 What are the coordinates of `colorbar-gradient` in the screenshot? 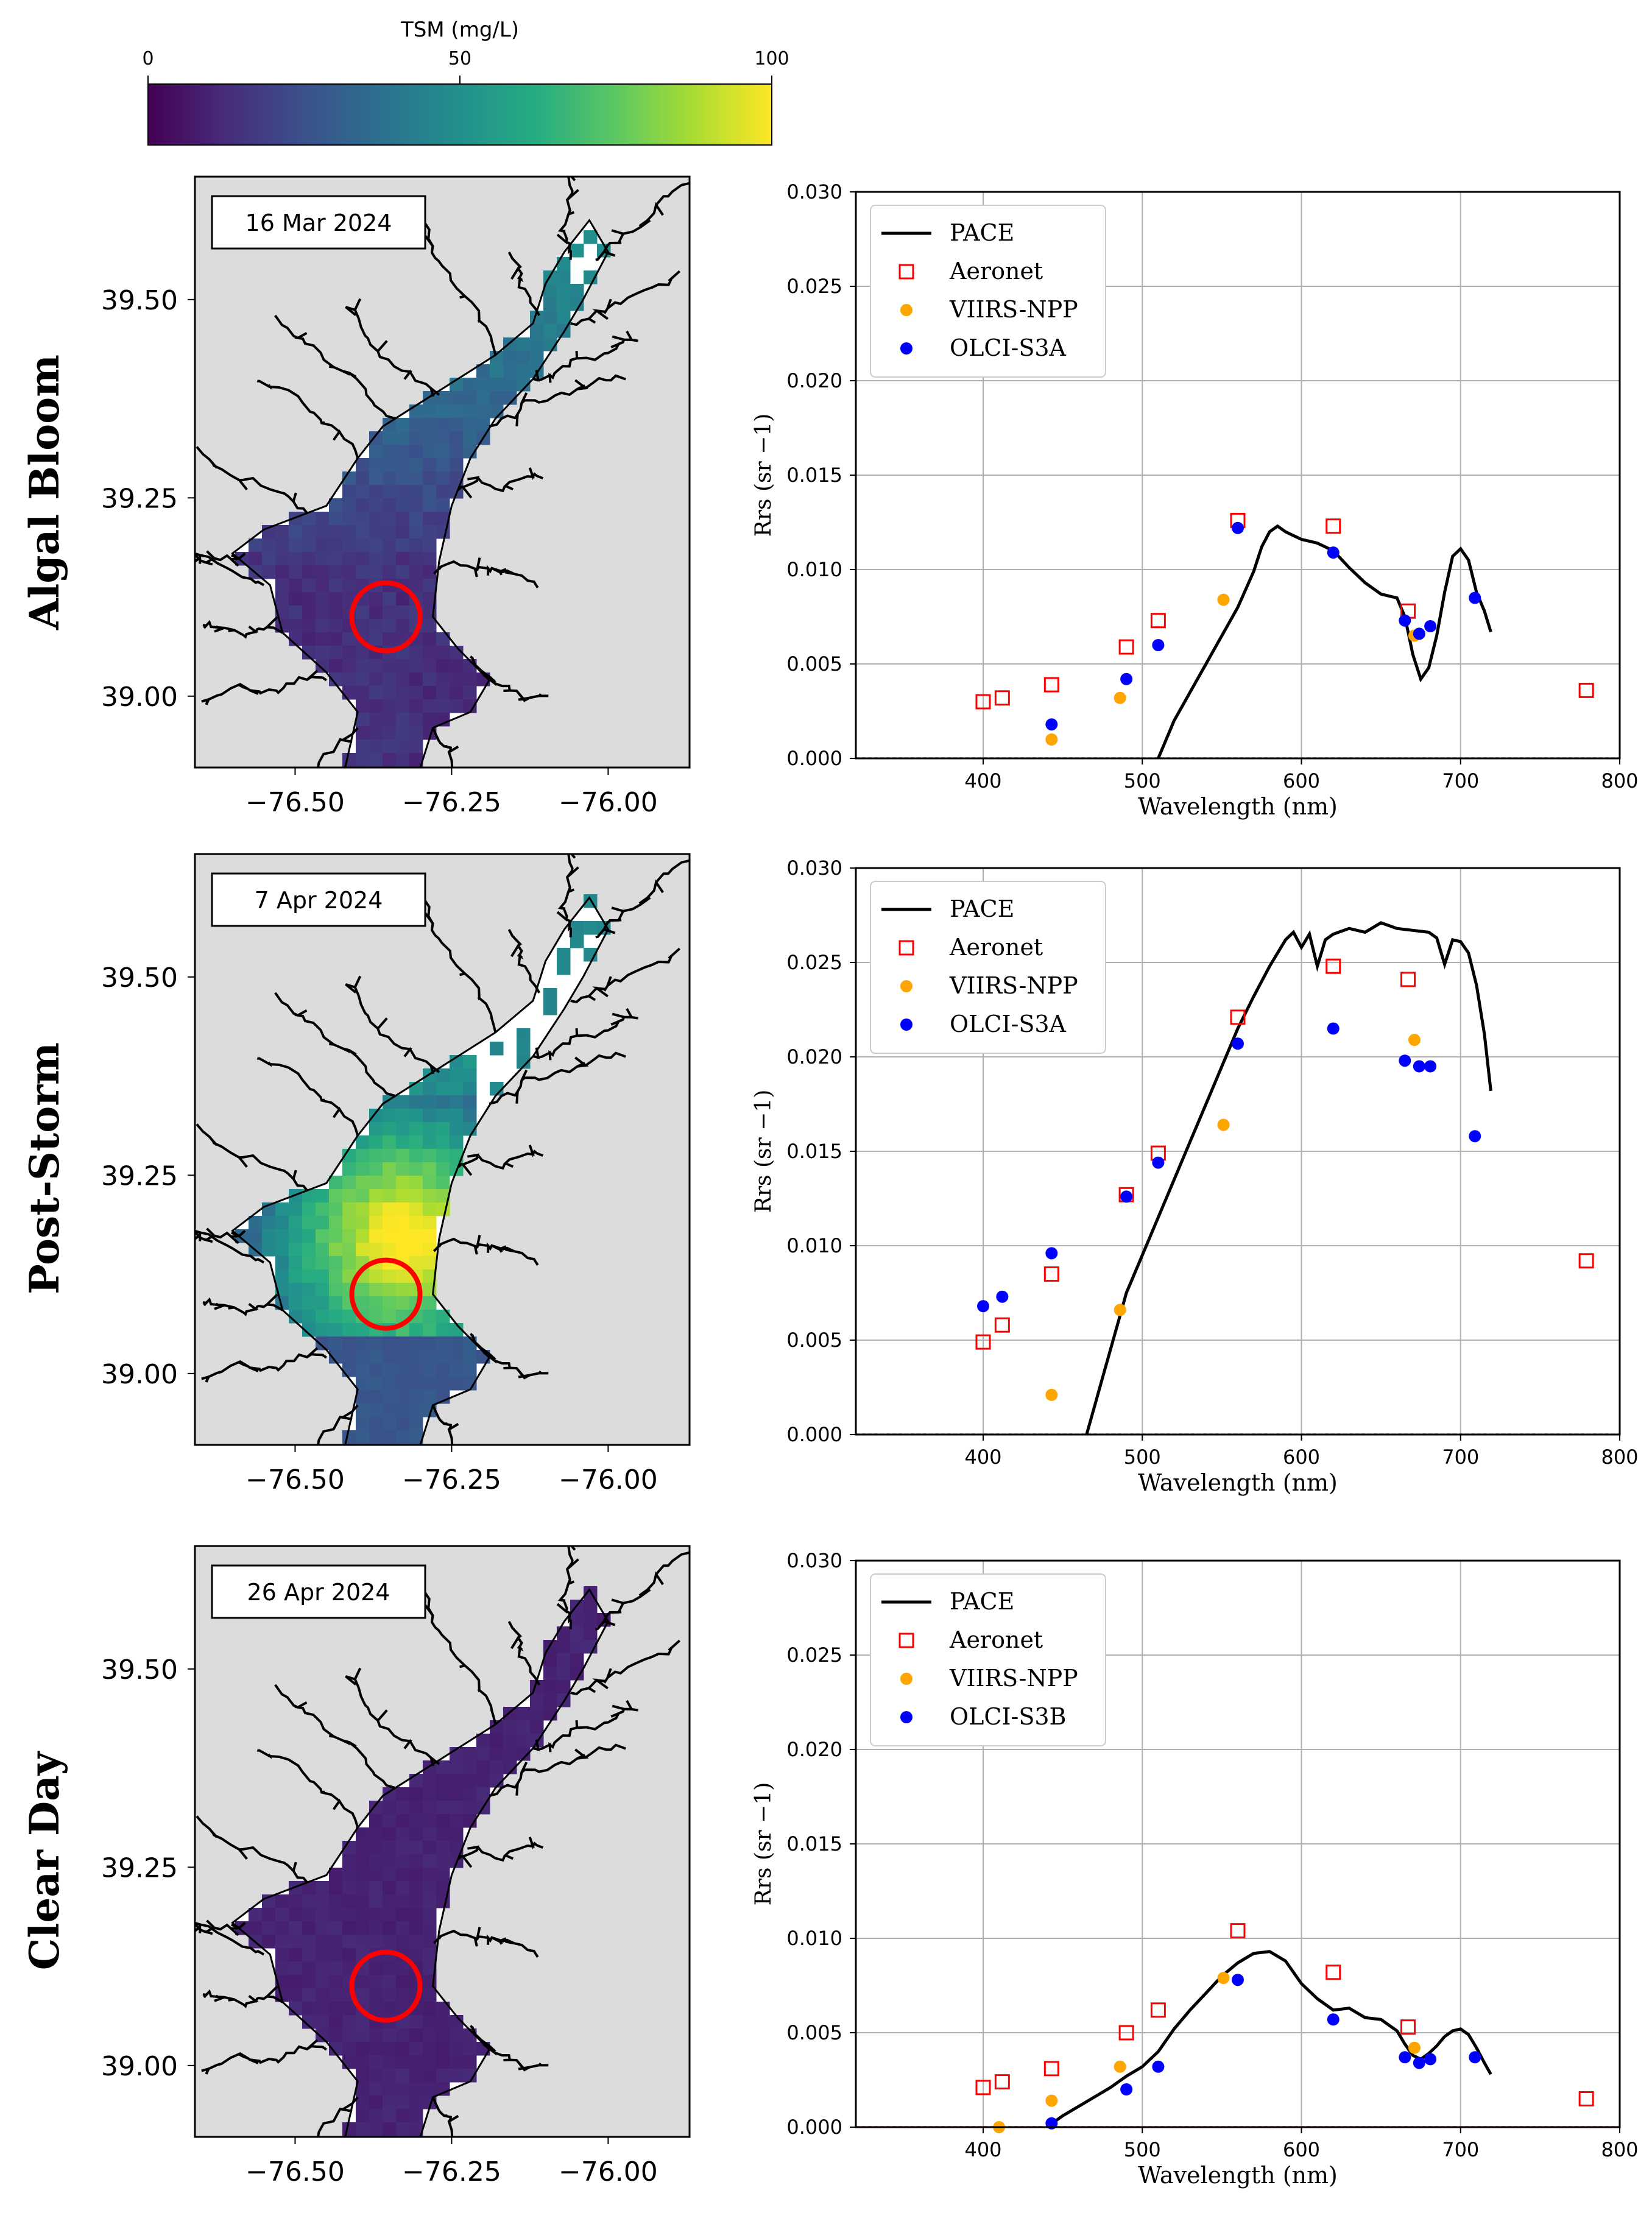 It's located at (459, 114).